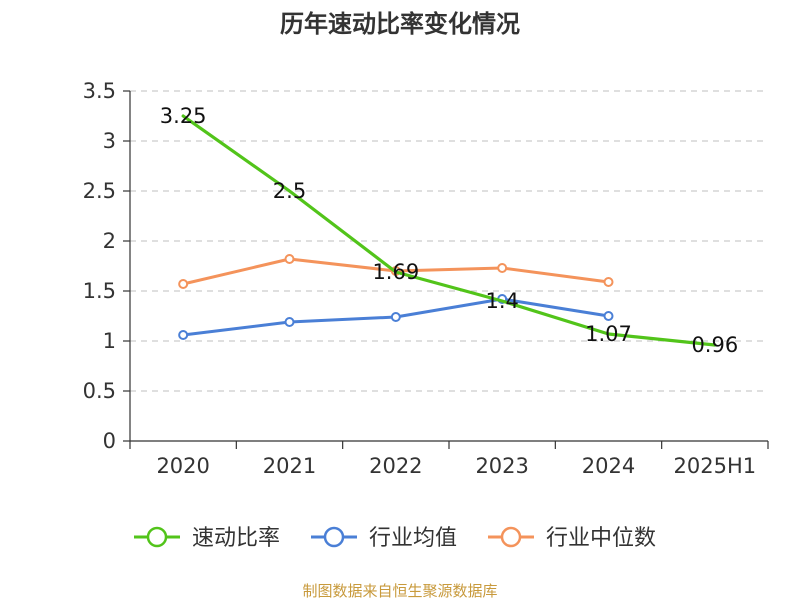  I want to click on y-tick-label: 3.5, so click(99, 91).